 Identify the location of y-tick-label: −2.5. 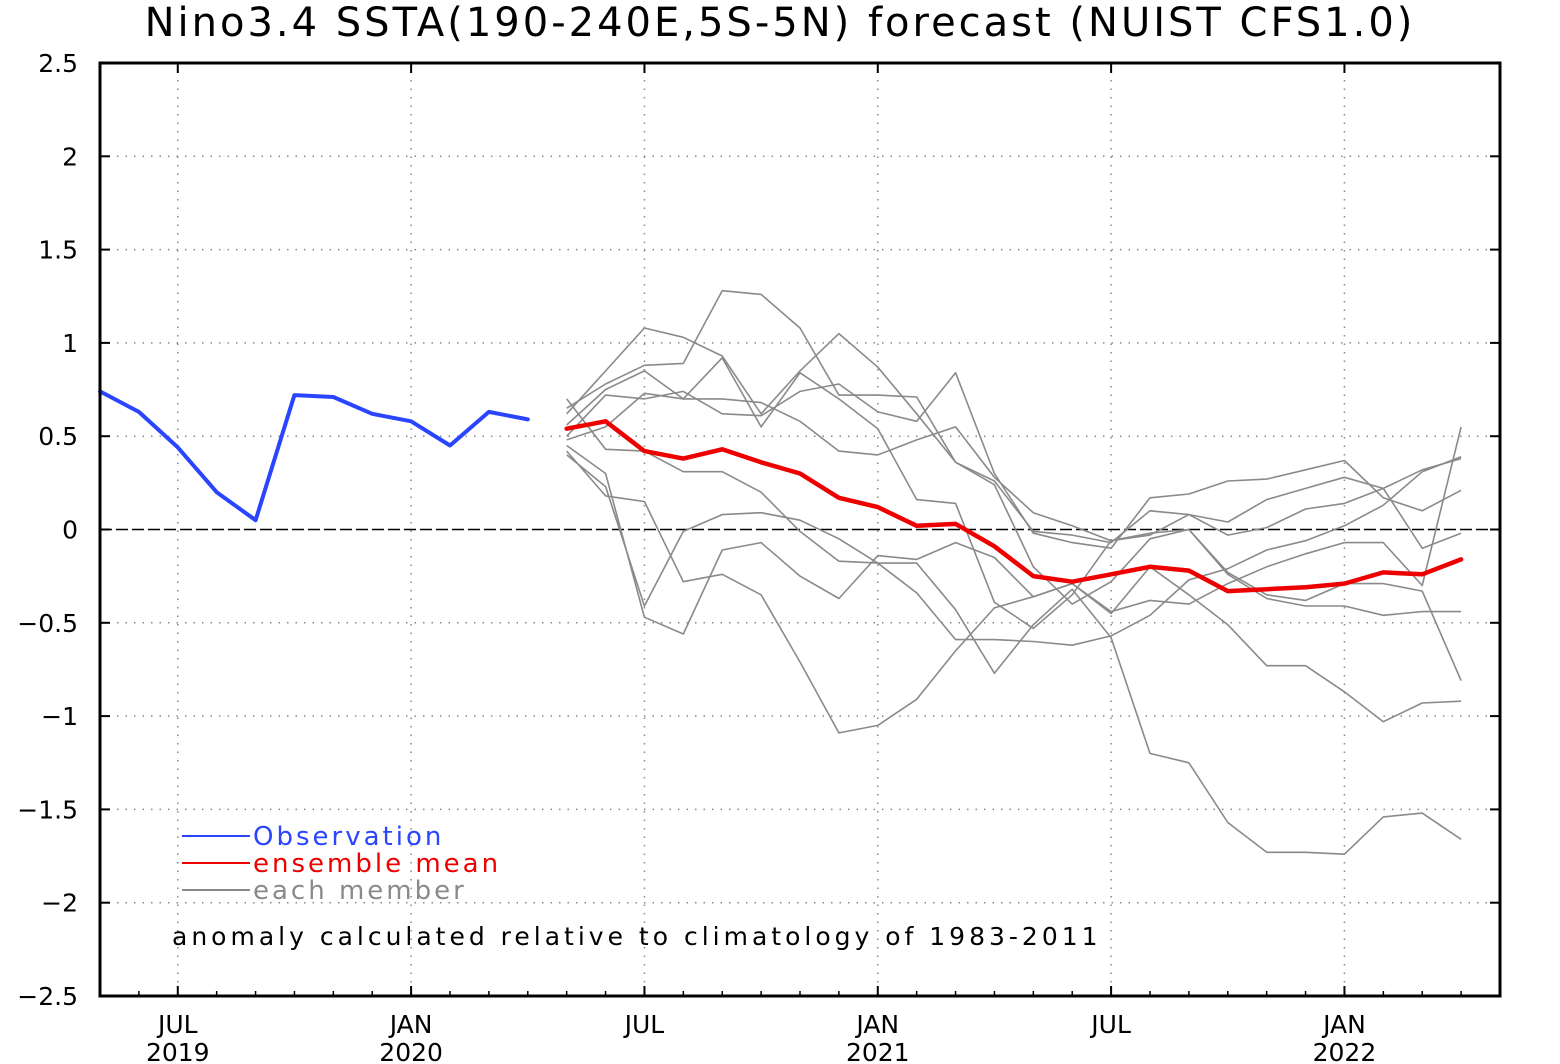
(47, 996).